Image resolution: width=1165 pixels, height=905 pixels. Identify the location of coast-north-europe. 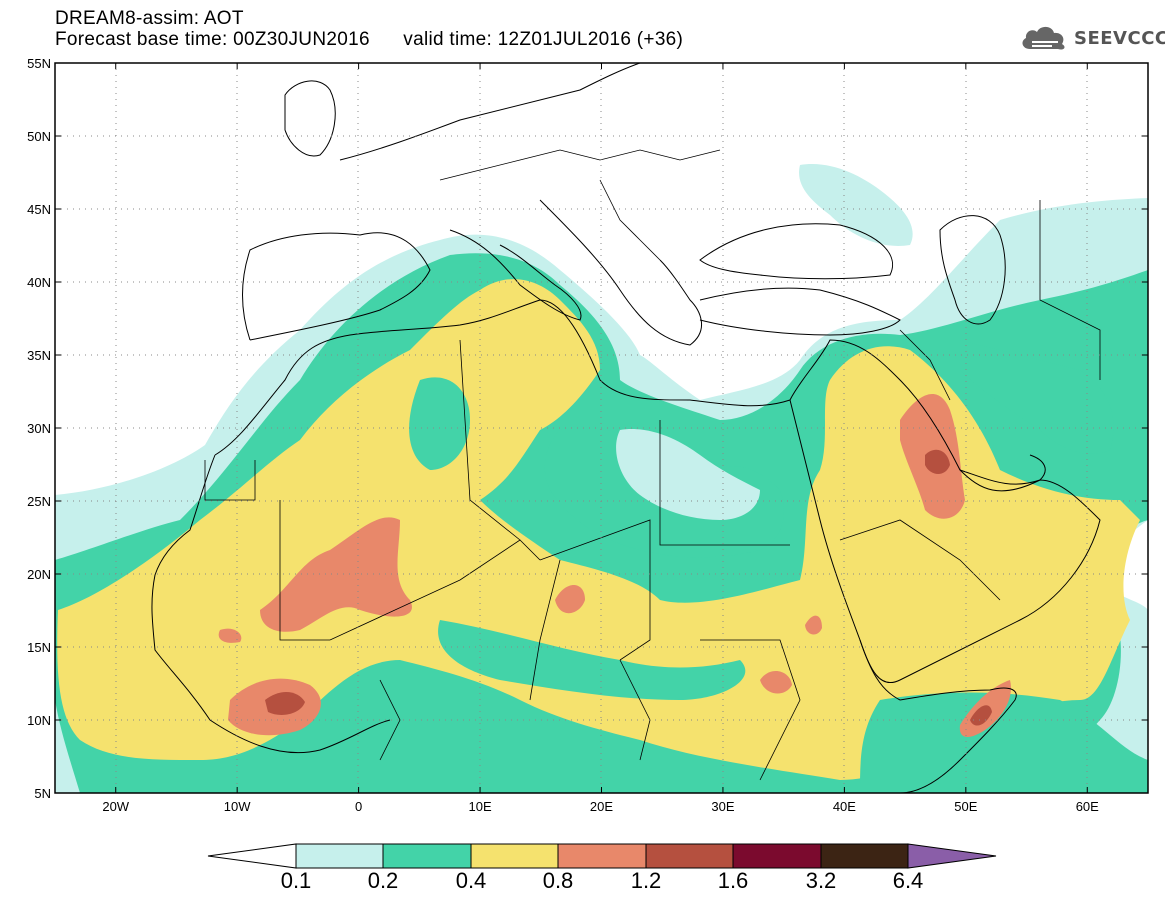
(490, 112).